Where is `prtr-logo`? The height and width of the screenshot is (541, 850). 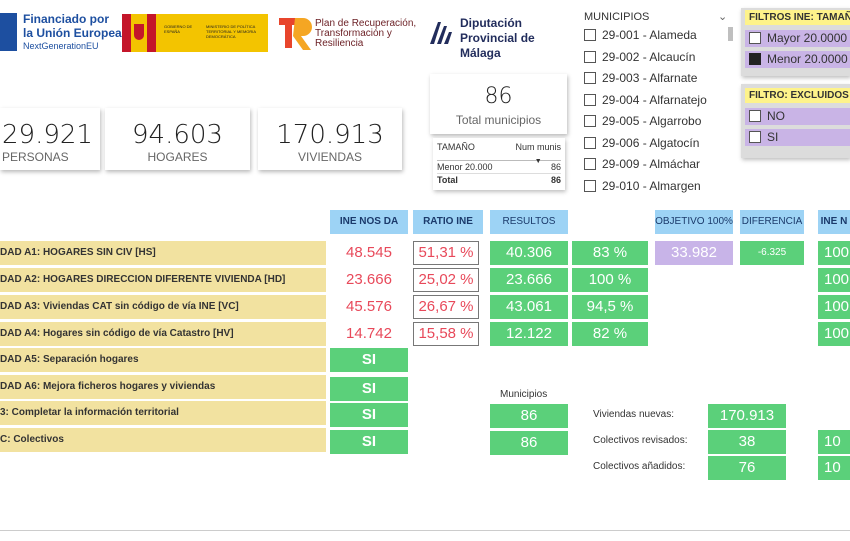
prtr-logo is located at coordinates (295, 34).